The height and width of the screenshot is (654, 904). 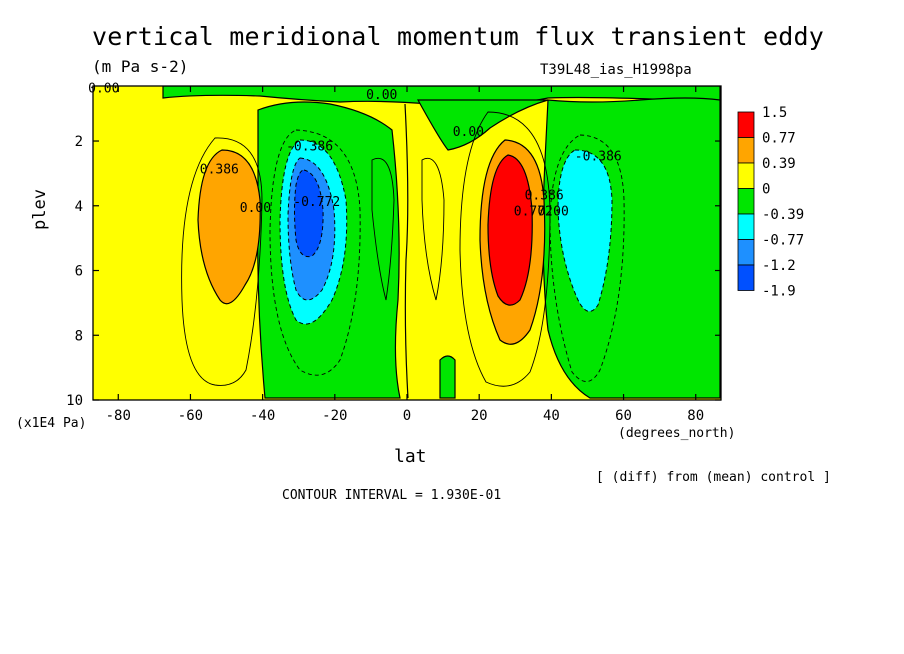 I want to click on colorbar-label: 0.77, so click(x=779, y=139).